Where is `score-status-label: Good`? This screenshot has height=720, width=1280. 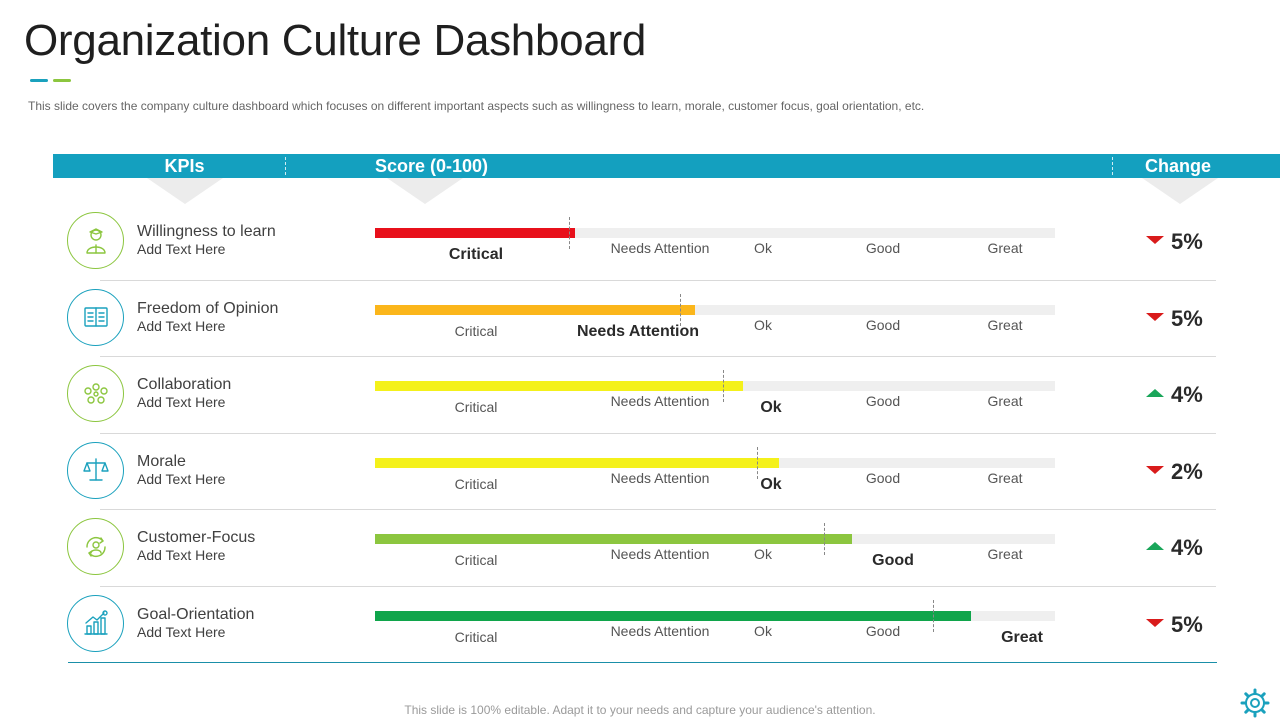
score-status-label: Good is located at coordinates (893, 560).